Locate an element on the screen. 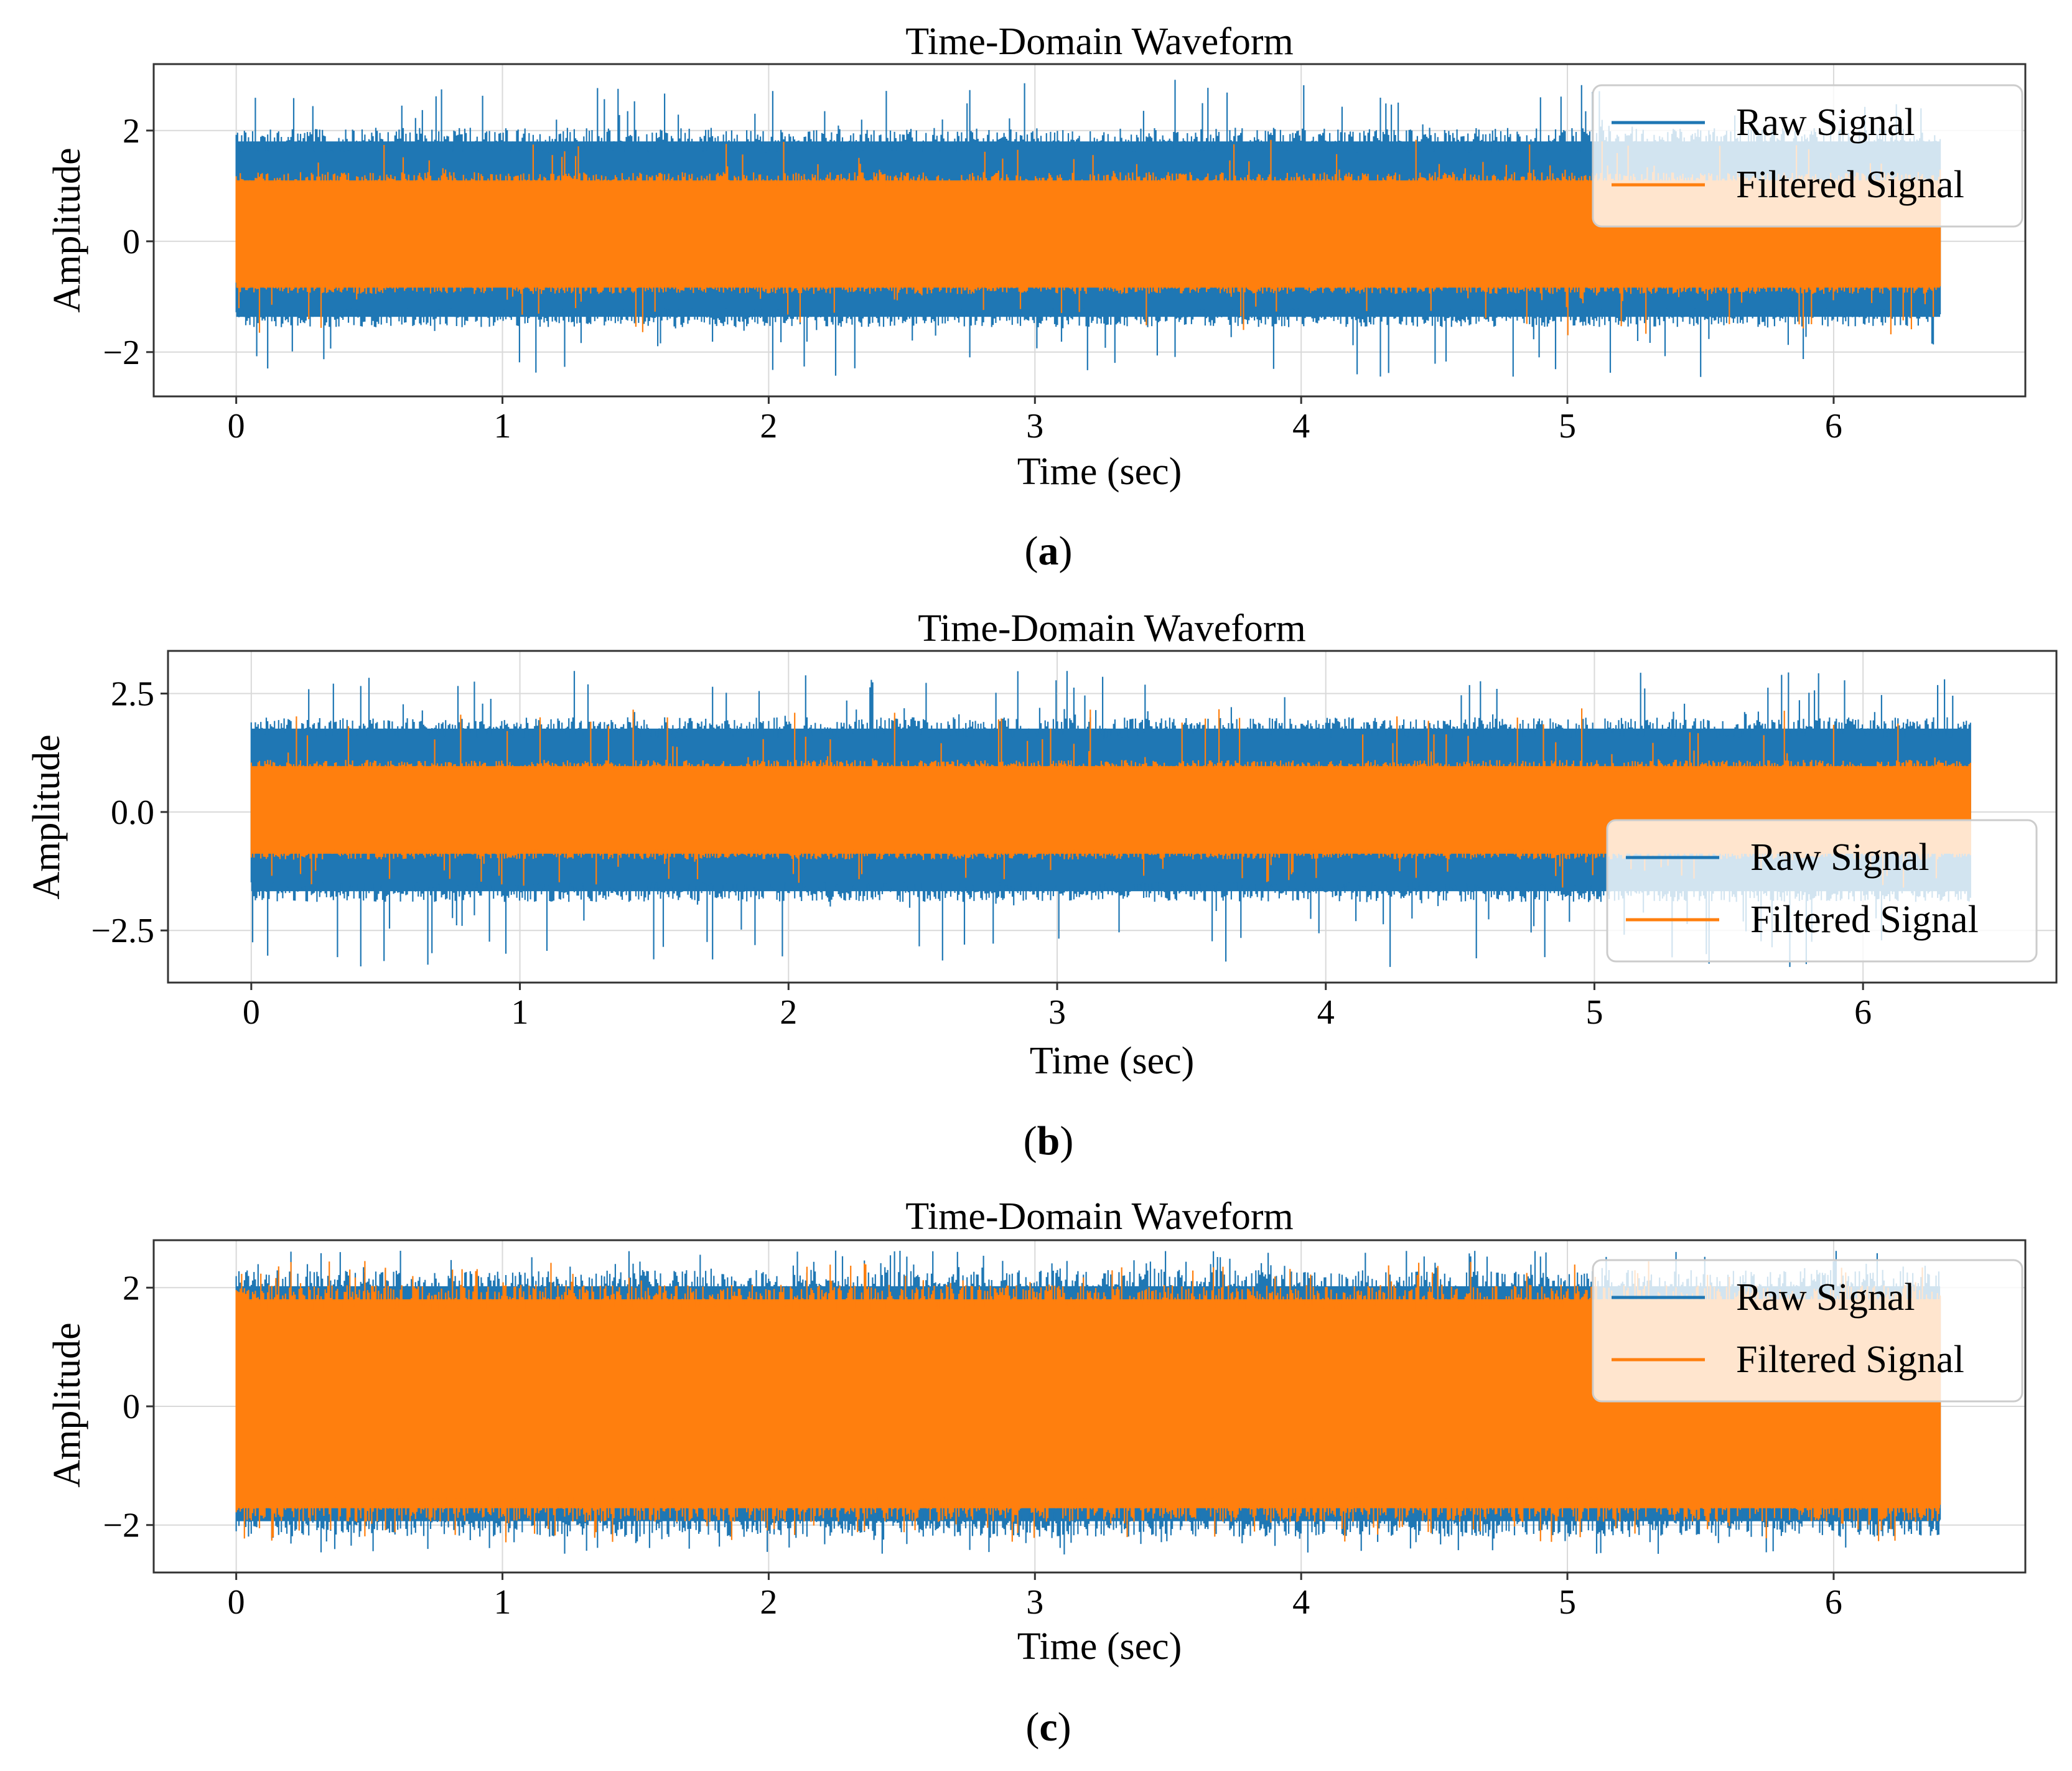  panel-caption: (c) is located at coordinates (1048, 1727).